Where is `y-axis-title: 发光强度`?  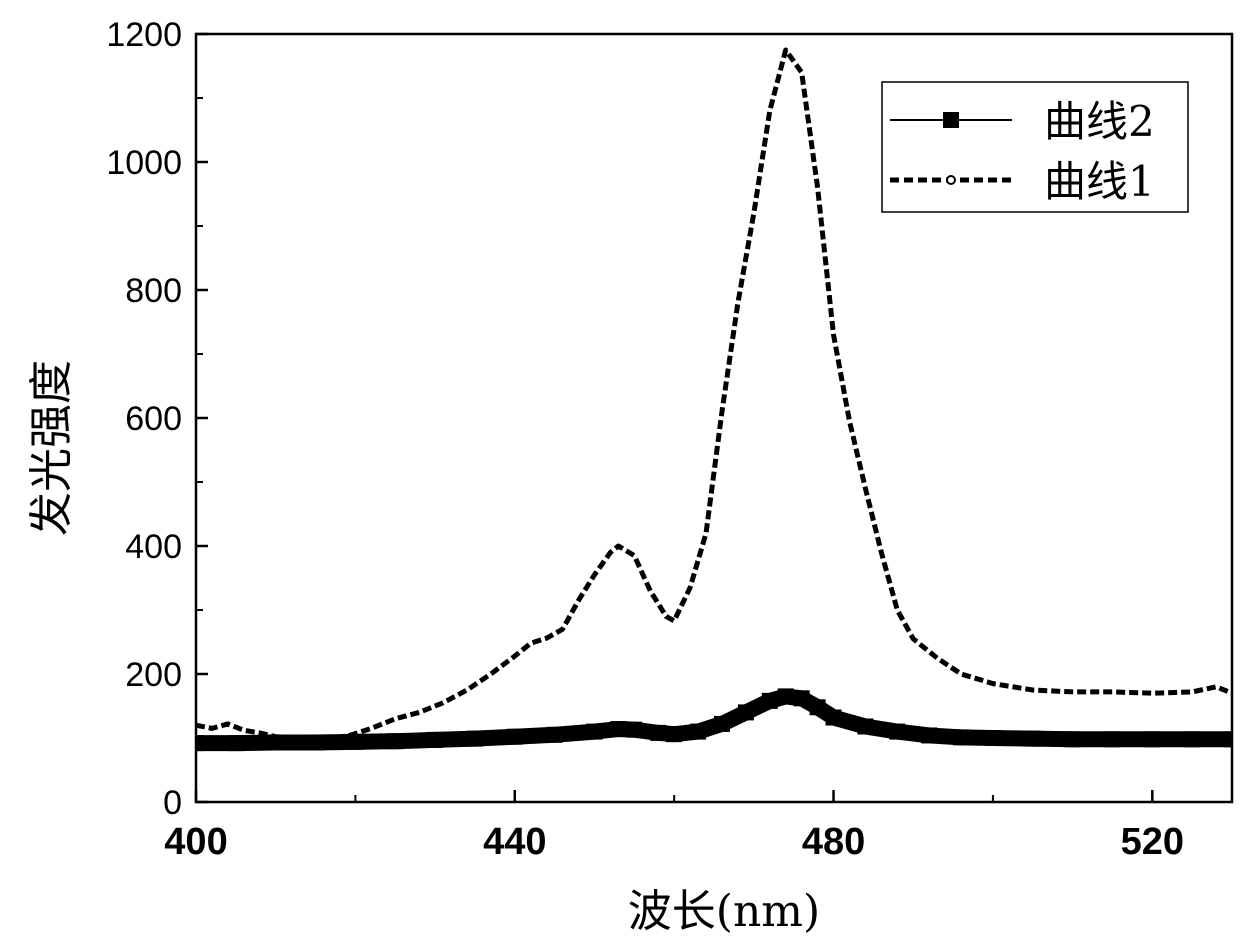 y-axis-title: 发光强度 is located at coordinates (51, 448).